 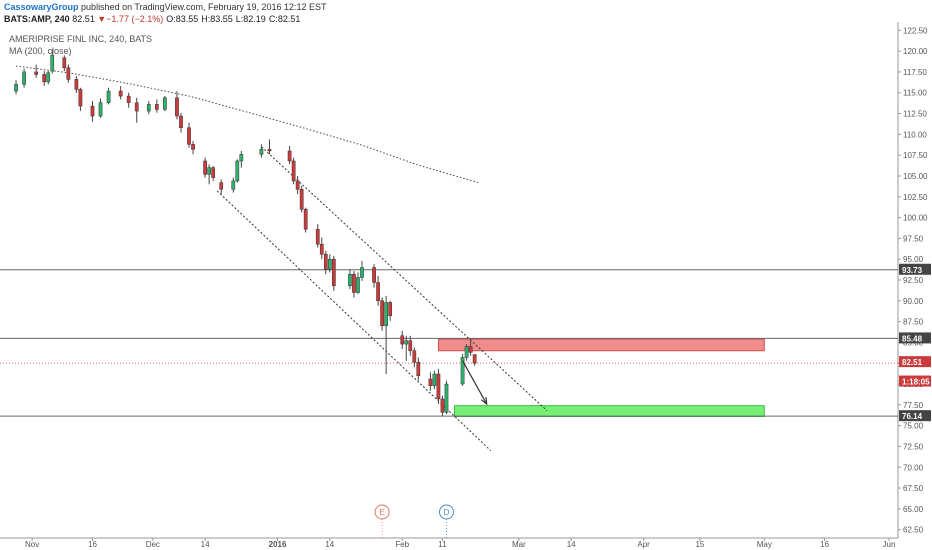 I want to click on chart-title: AMERIPRISE FINL INC, 240, BATS, so click(x=81, y=39).